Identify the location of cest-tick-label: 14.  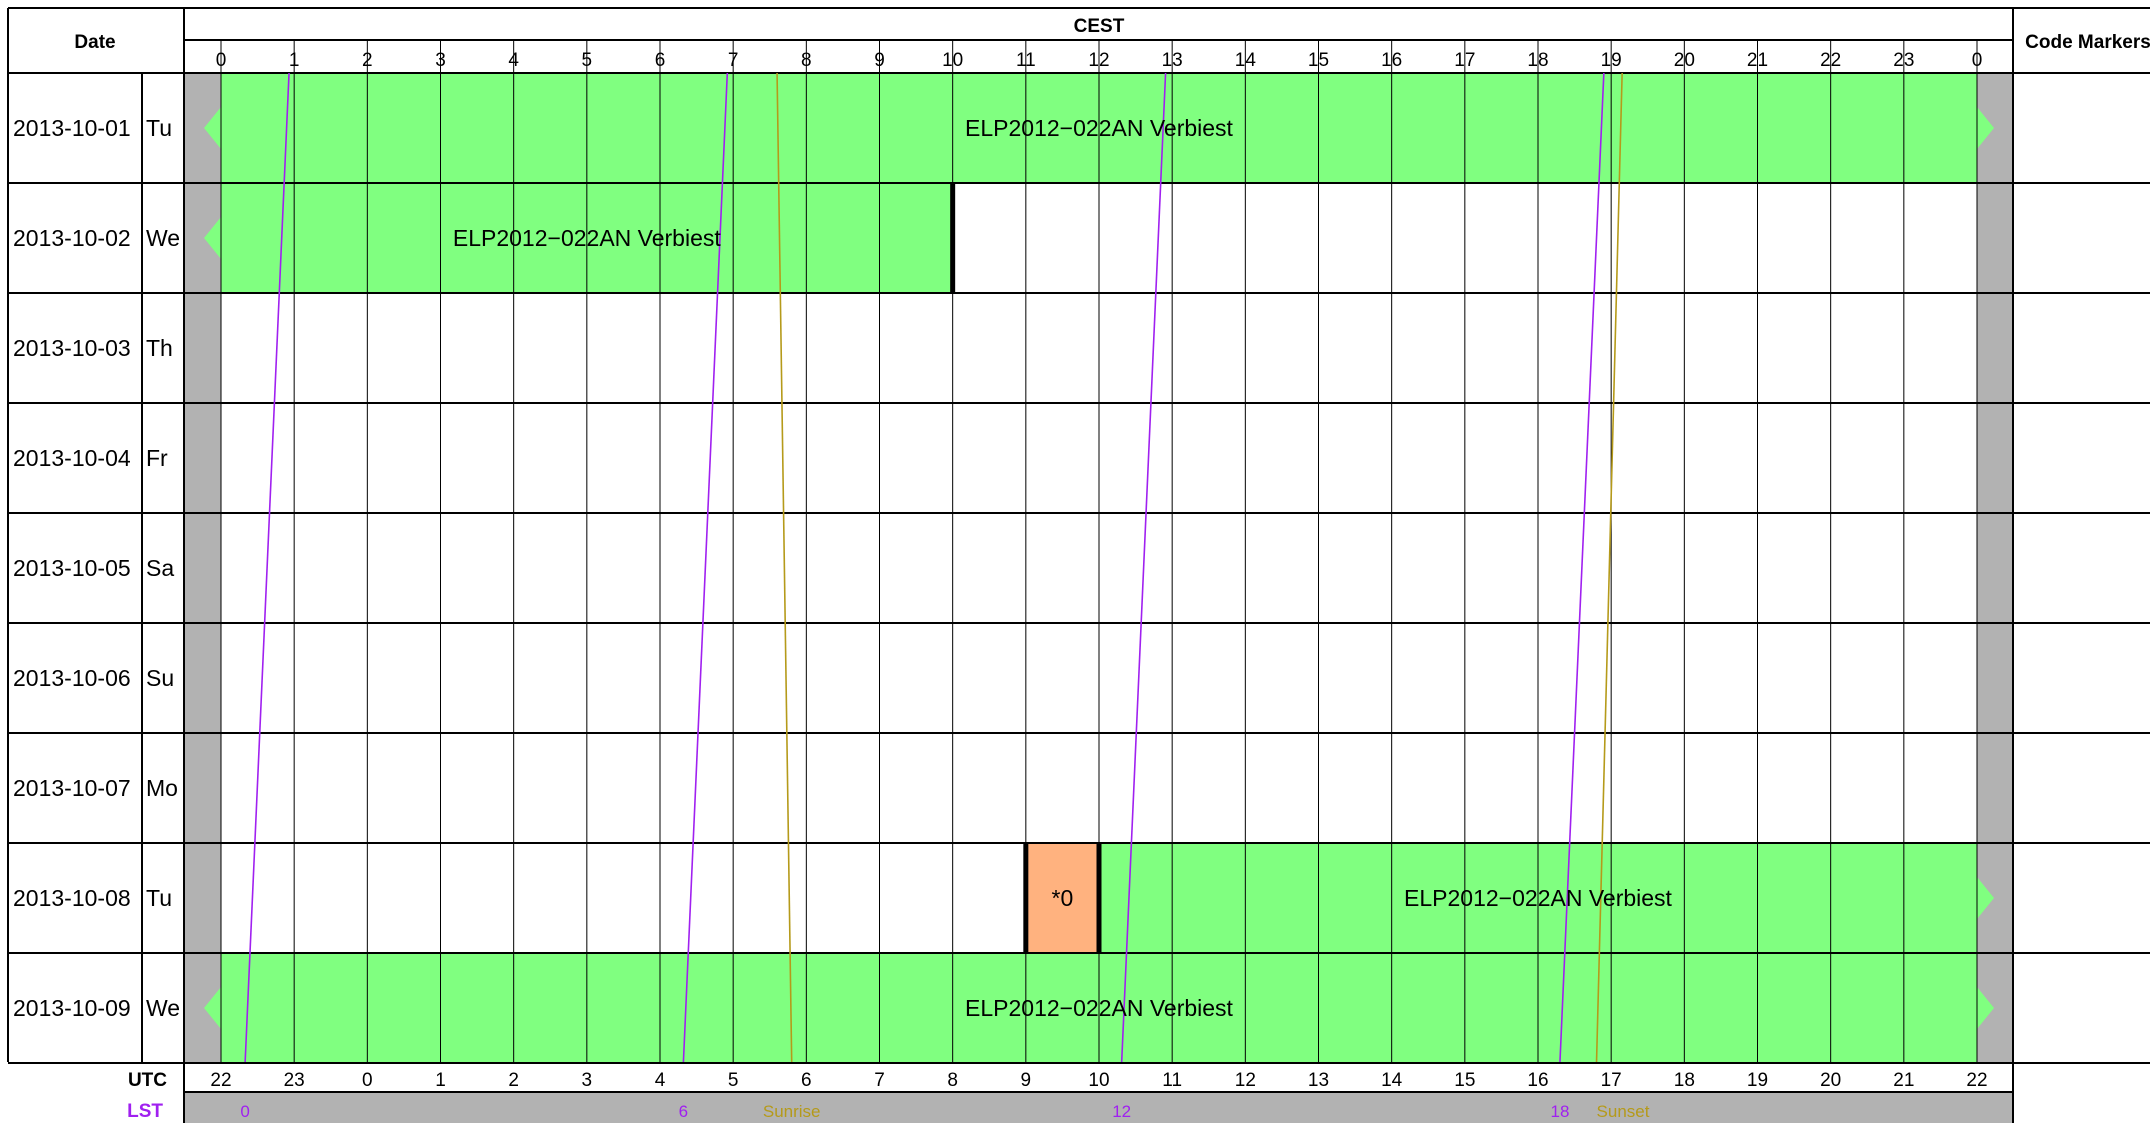
(1246, 60).